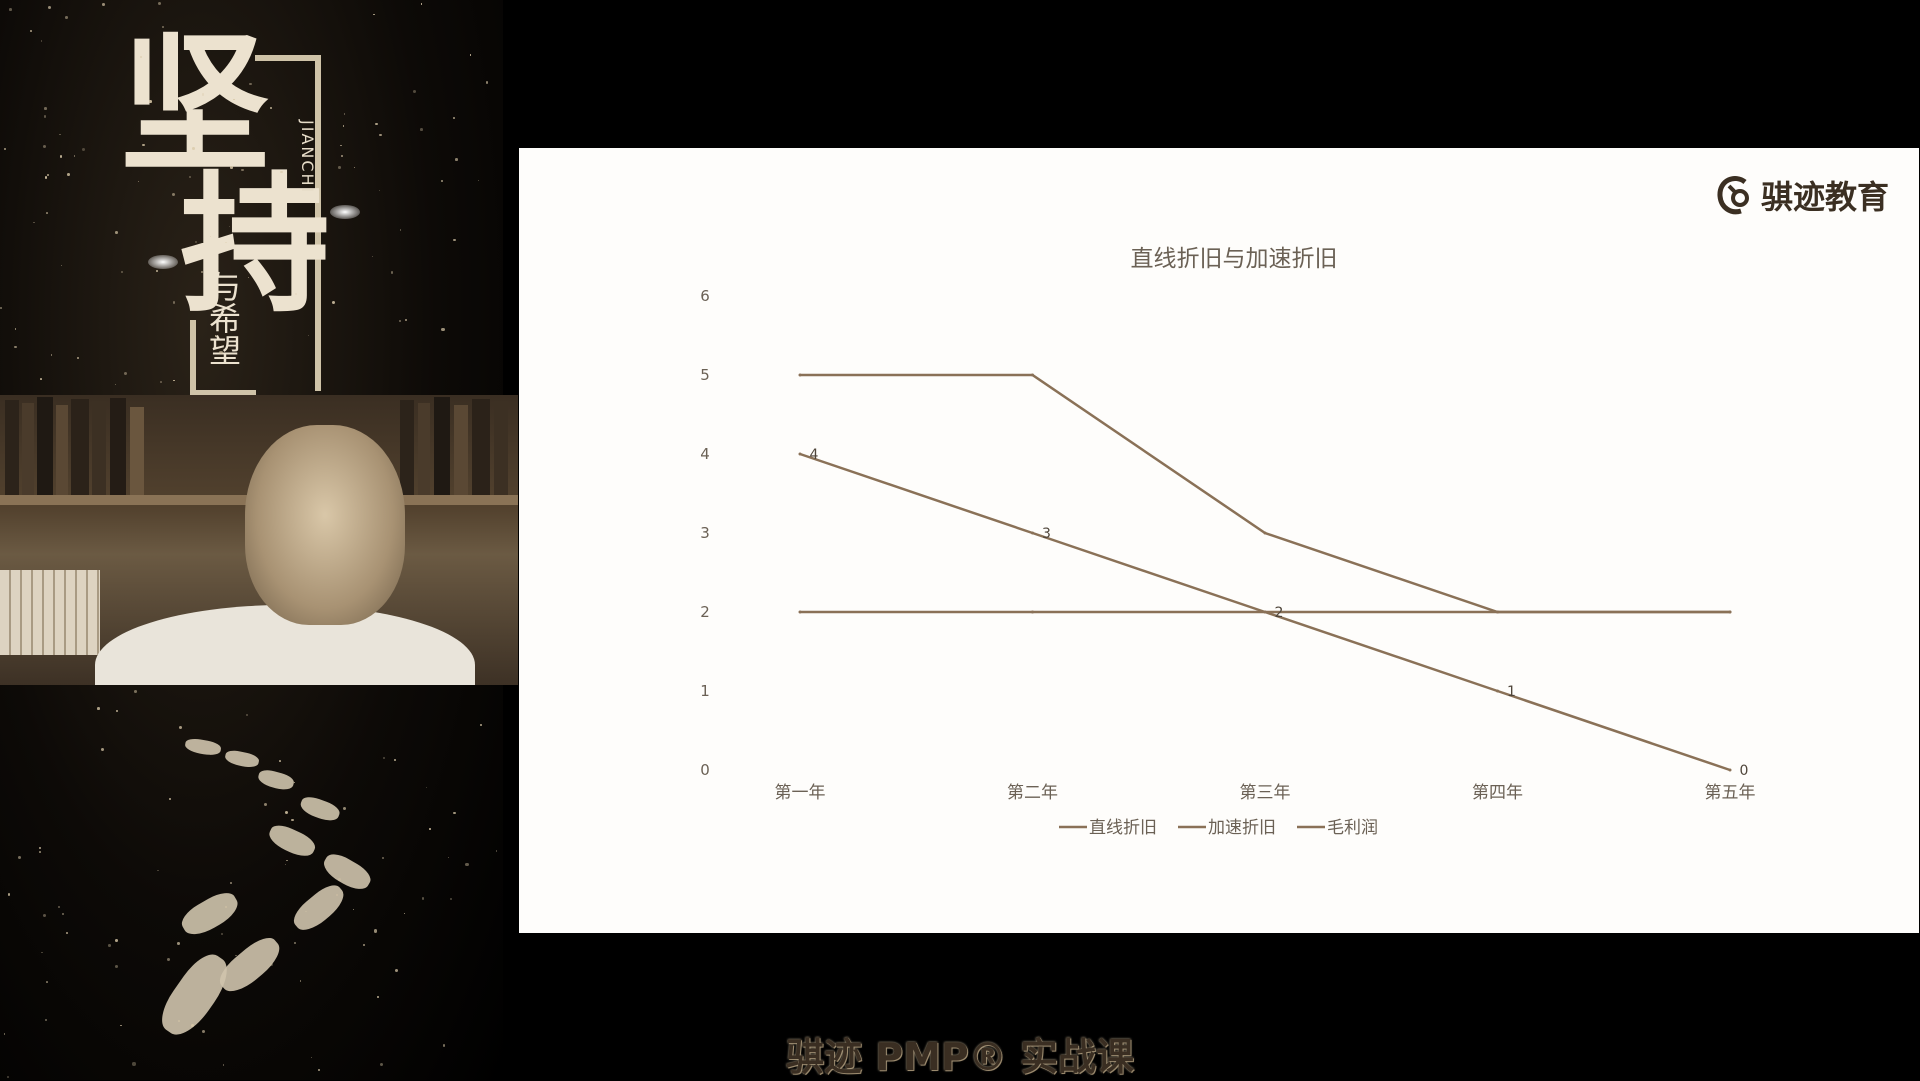 Image resolution: width=1920 pixels, height=1081 pixels. Describe the element at coordinates (1352, 828) in the screenshot. I see `legend-item: 毛利润` at that location.